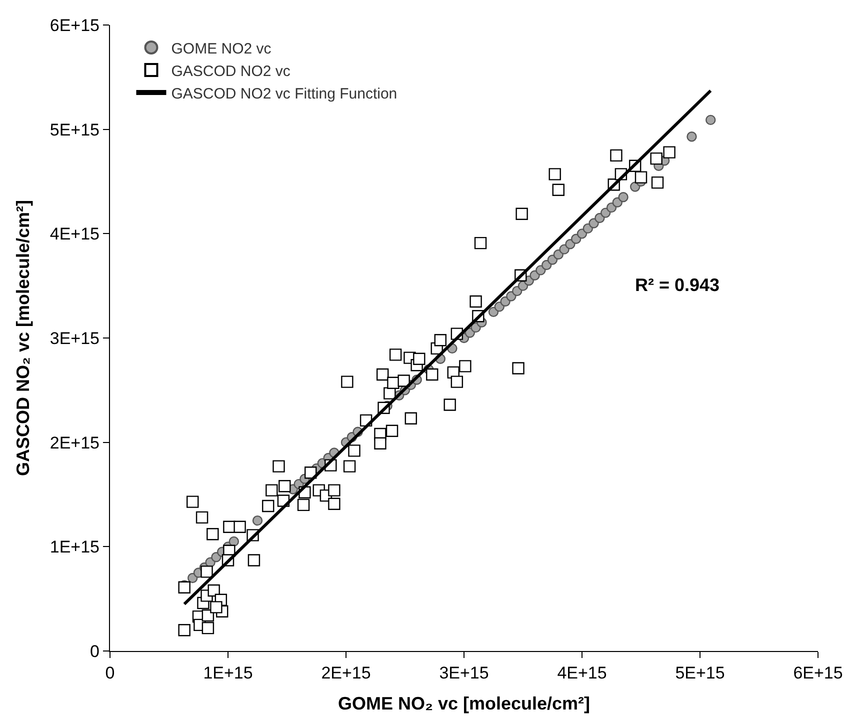 The height and width of the screenshot is (726, 858). I want to click on legend-label: GASCOD NO2 vc Fitting Function, so click(284, 93).